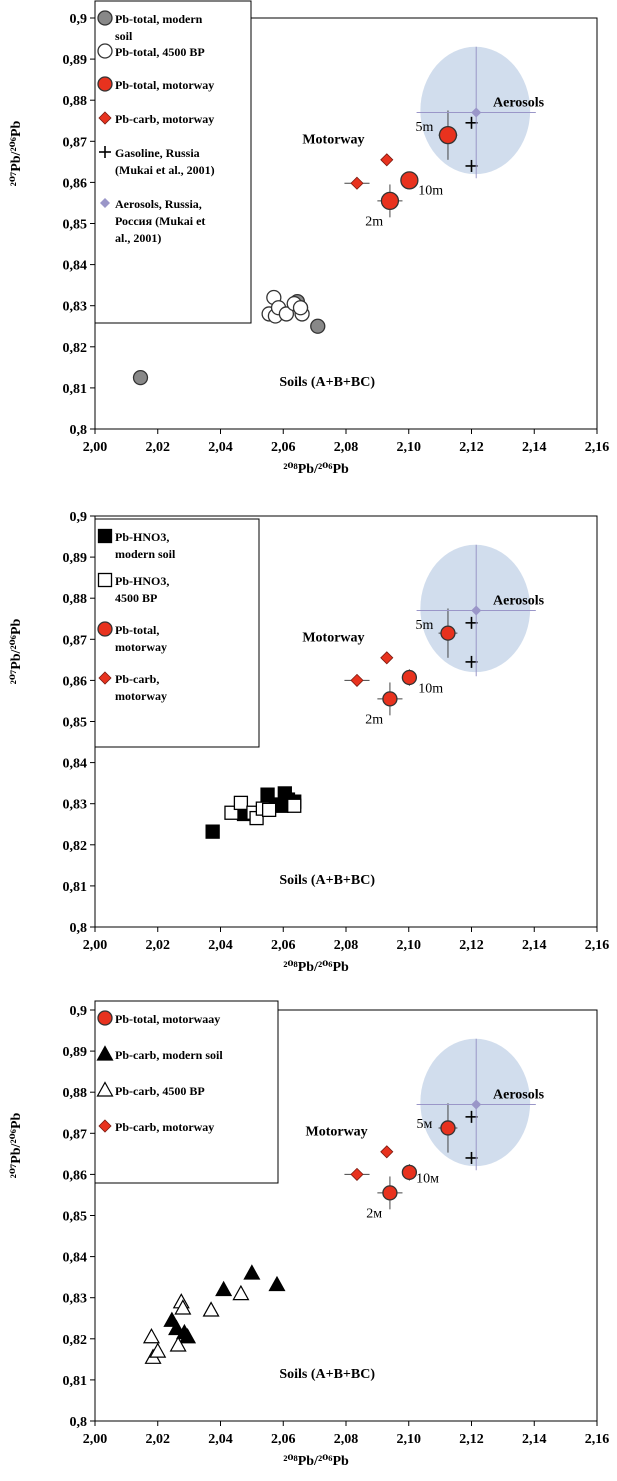 The width and height of the screenshot is (617, 1481). I want to click on annotation: 2м, so click(374, 1214).